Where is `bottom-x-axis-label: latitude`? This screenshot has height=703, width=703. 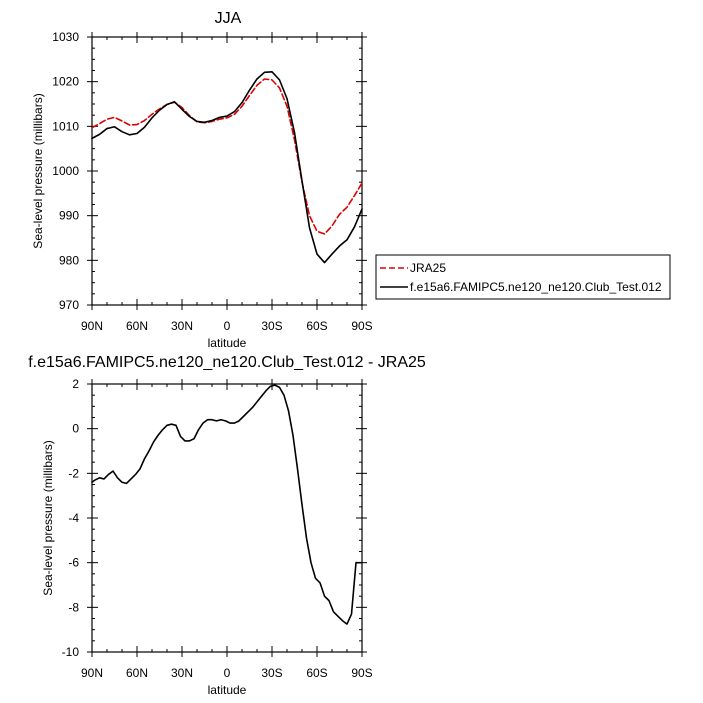
bottom-x-axis-label: latitude is located at coordinates (227, 690).